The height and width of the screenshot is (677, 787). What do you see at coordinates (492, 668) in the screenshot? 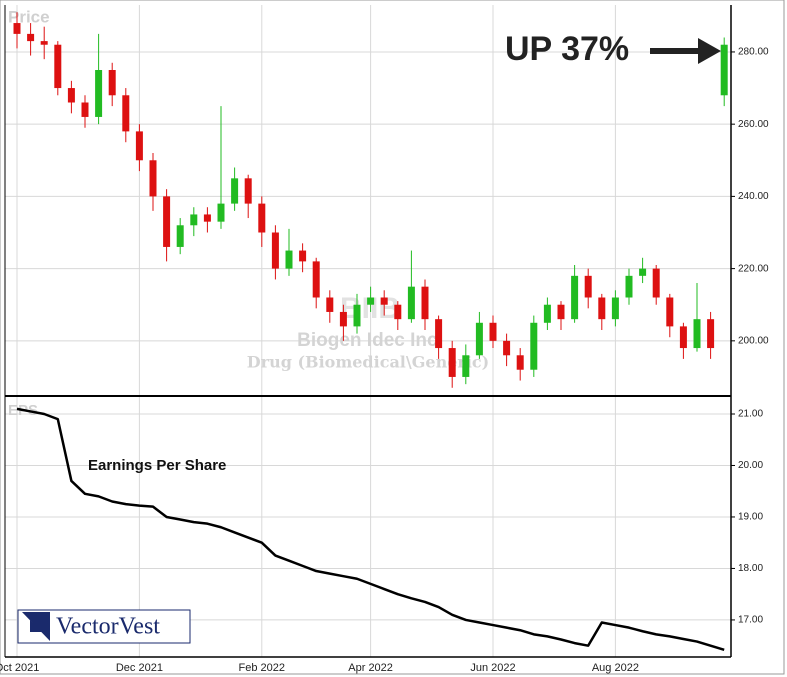
I see `x-tick-label: Jun 2022` at bounding box center [492, 668].